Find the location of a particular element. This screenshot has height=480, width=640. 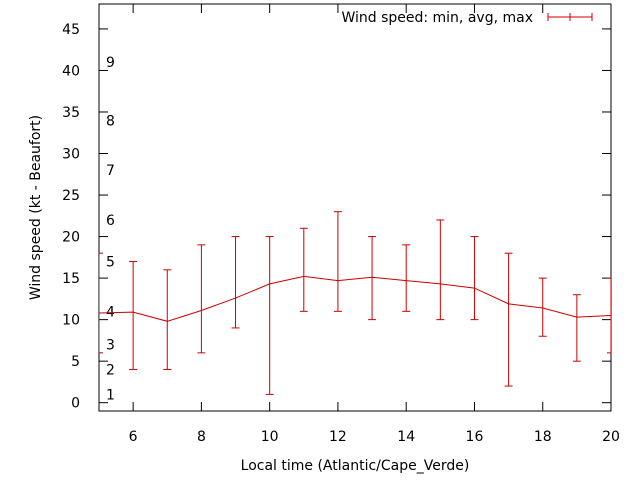

beaufort-label: 7 is located at coordinates (110, 171).